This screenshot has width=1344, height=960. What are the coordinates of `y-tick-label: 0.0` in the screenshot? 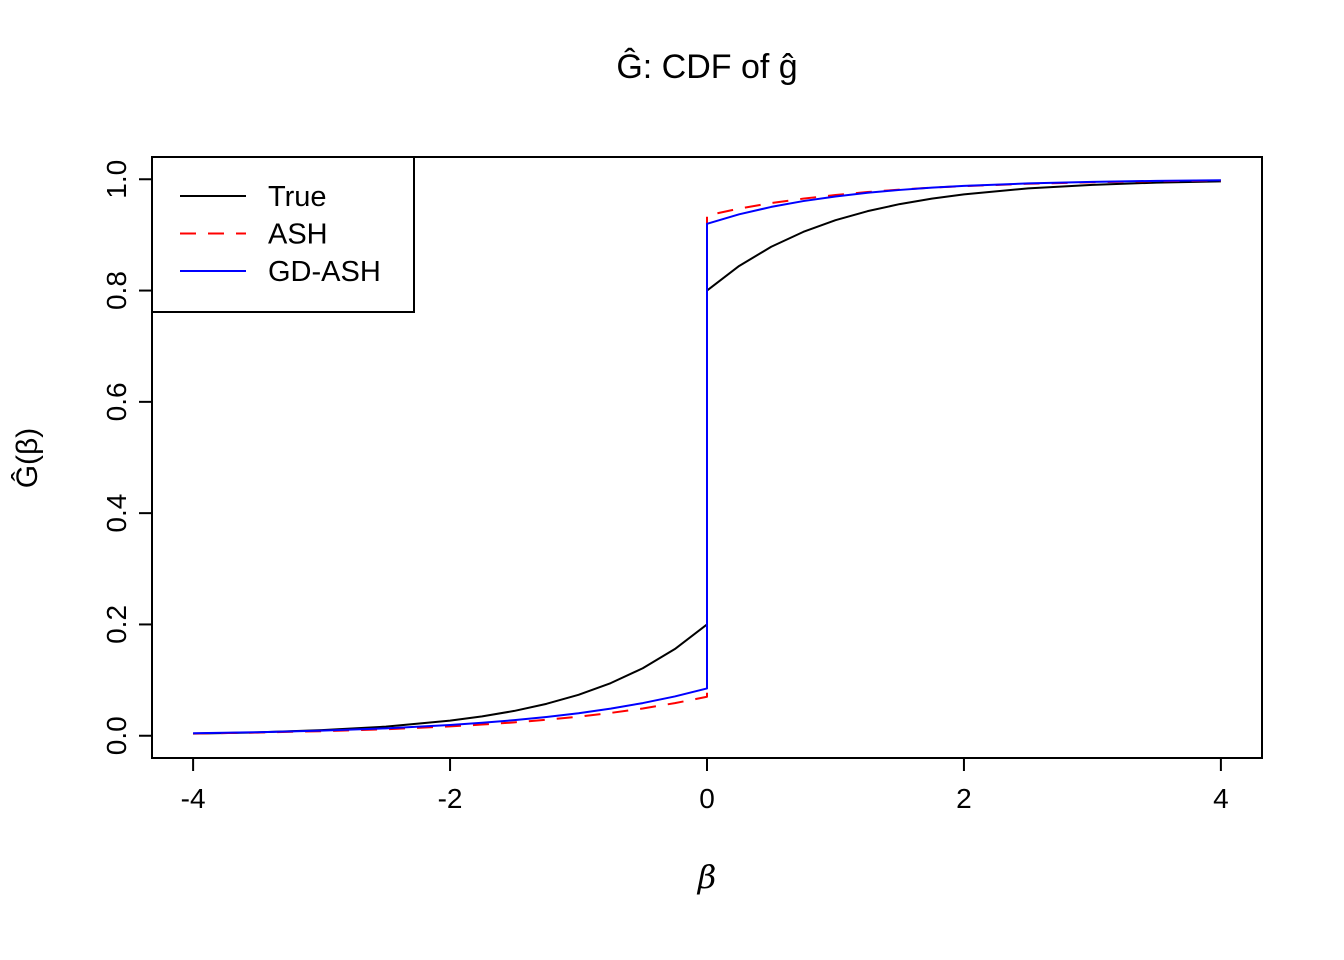 It's located at (116, 735).